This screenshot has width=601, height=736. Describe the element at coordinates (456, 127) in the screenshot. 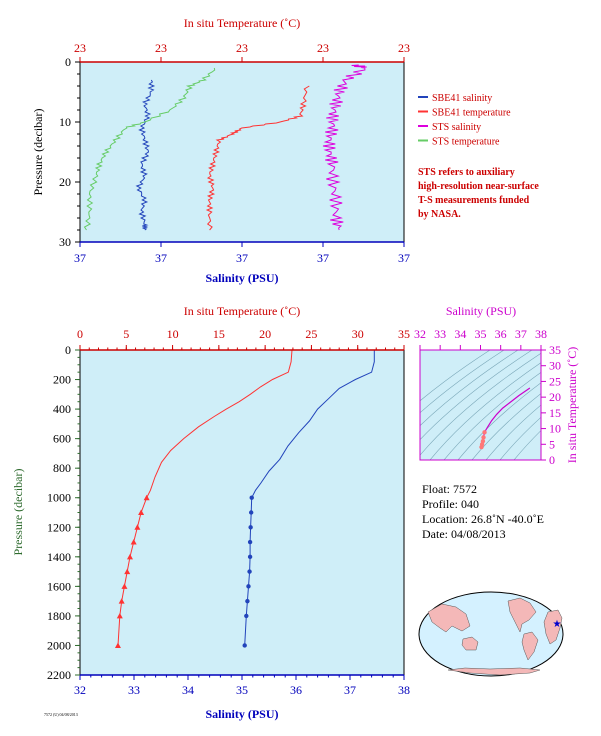

I see `legend-label: STS salinity` at that location.